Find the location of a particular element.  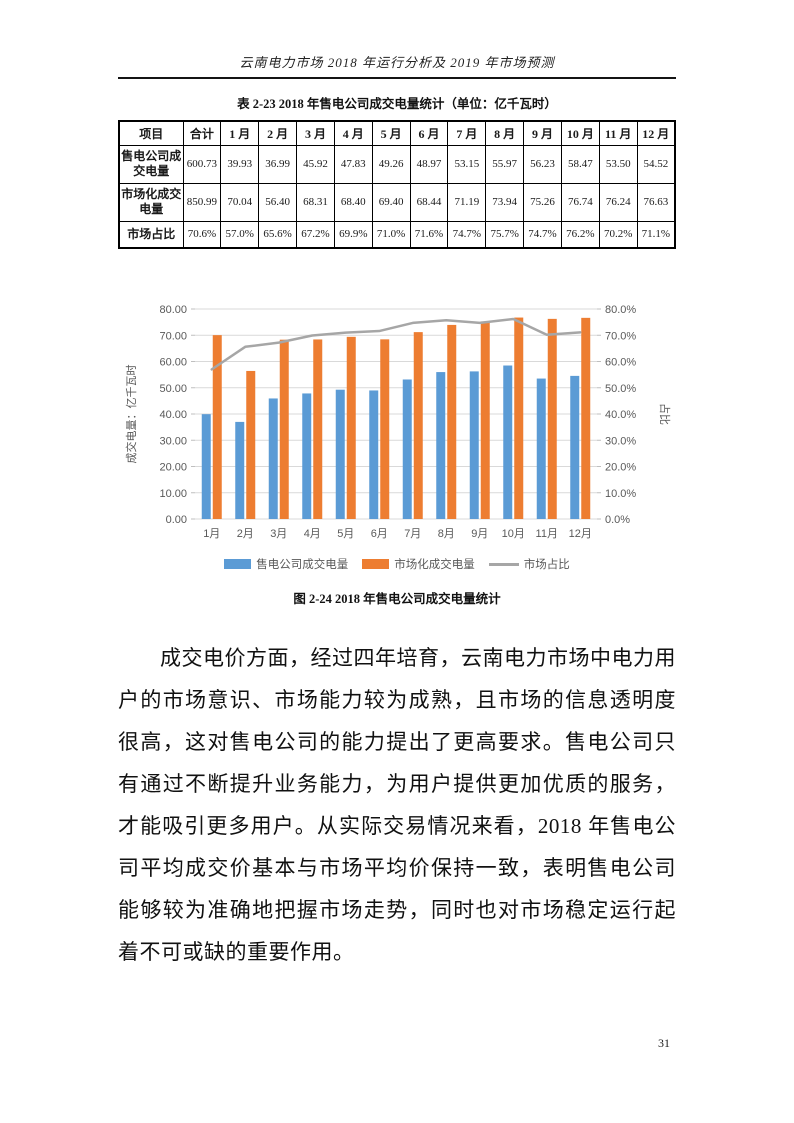

table-header-cell: 1 月 is located at coordinates (240, 133).